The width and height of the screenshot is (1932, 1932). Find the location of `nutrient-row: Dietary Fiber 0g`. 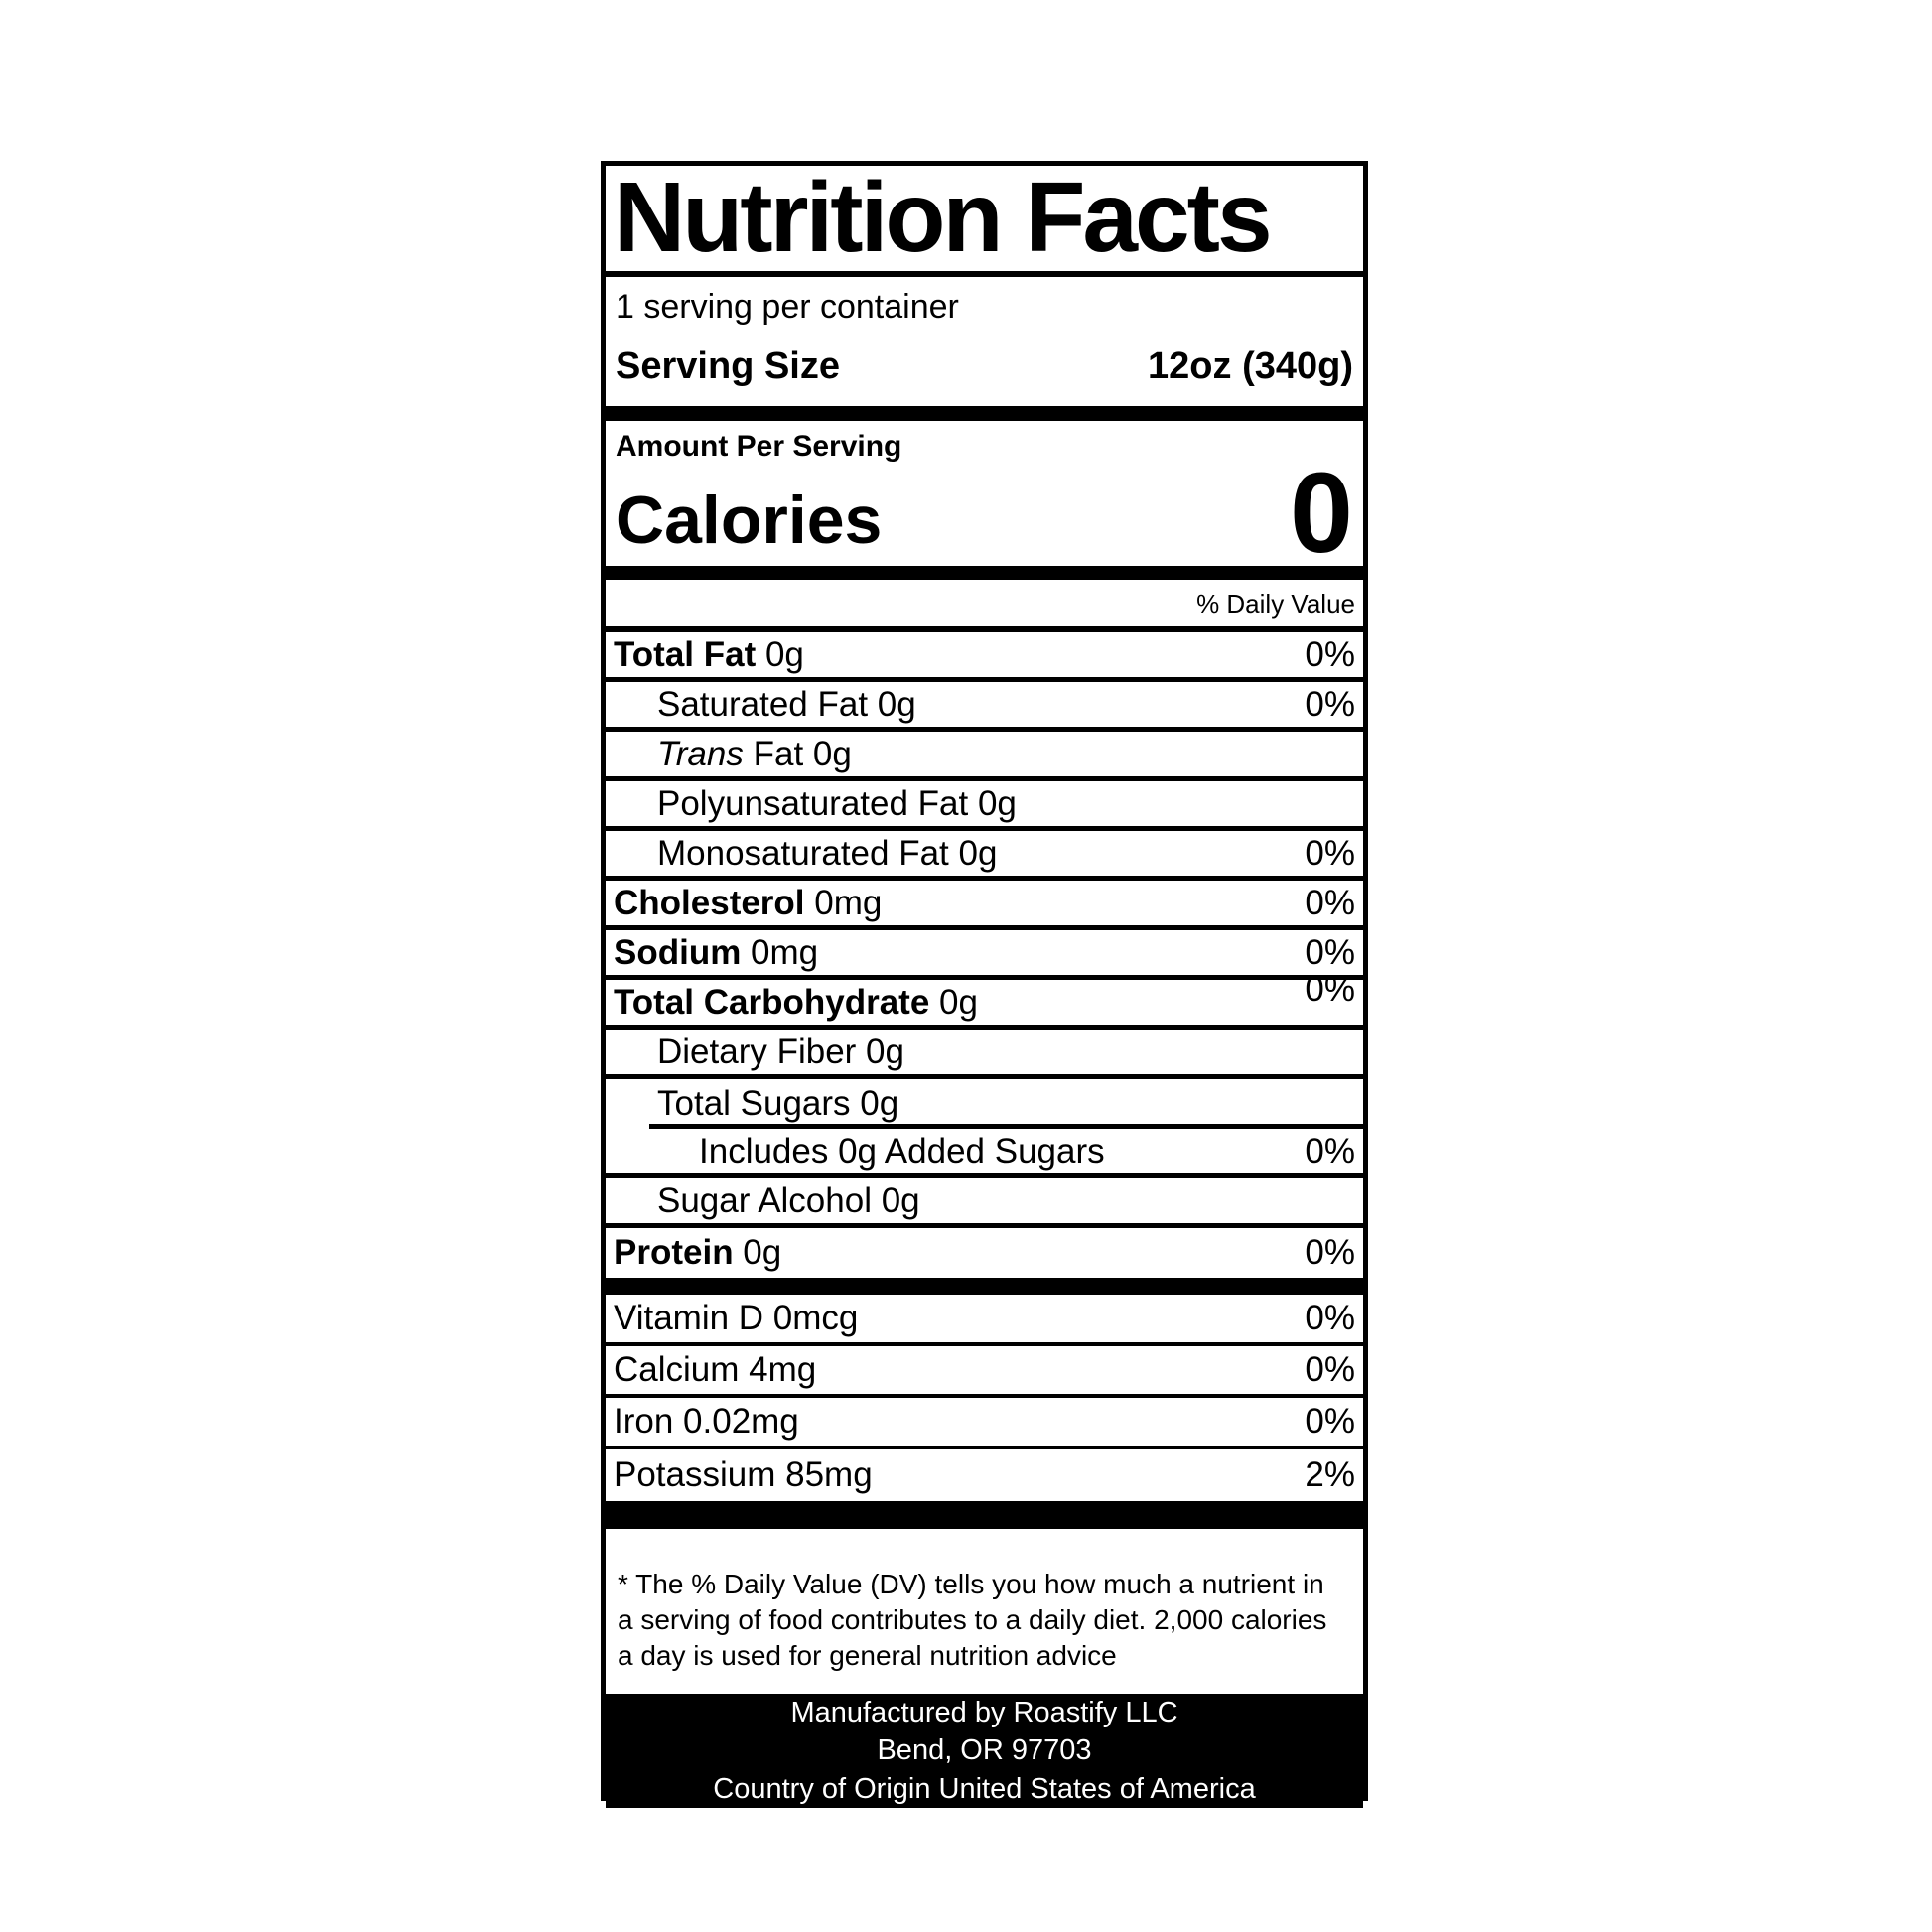

nutrient-row: Dietary Fiber 0g is located at coordinates (984, 1055).